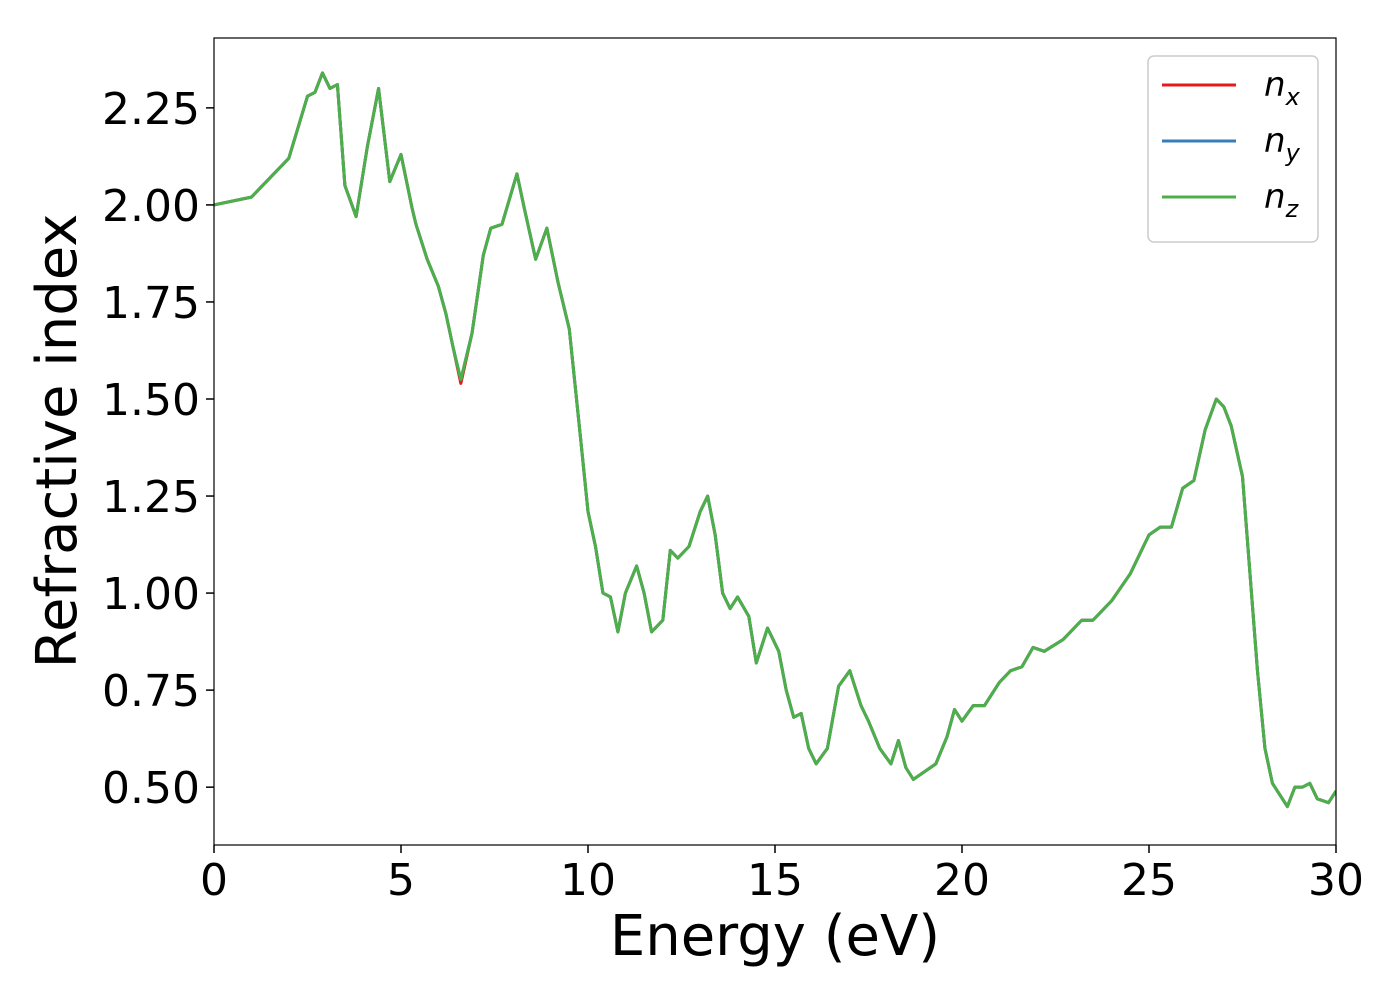 The height and width of the screenshot is (1000, 1400). I want to click on y-tick-label: 2.00, so click(151, 206).